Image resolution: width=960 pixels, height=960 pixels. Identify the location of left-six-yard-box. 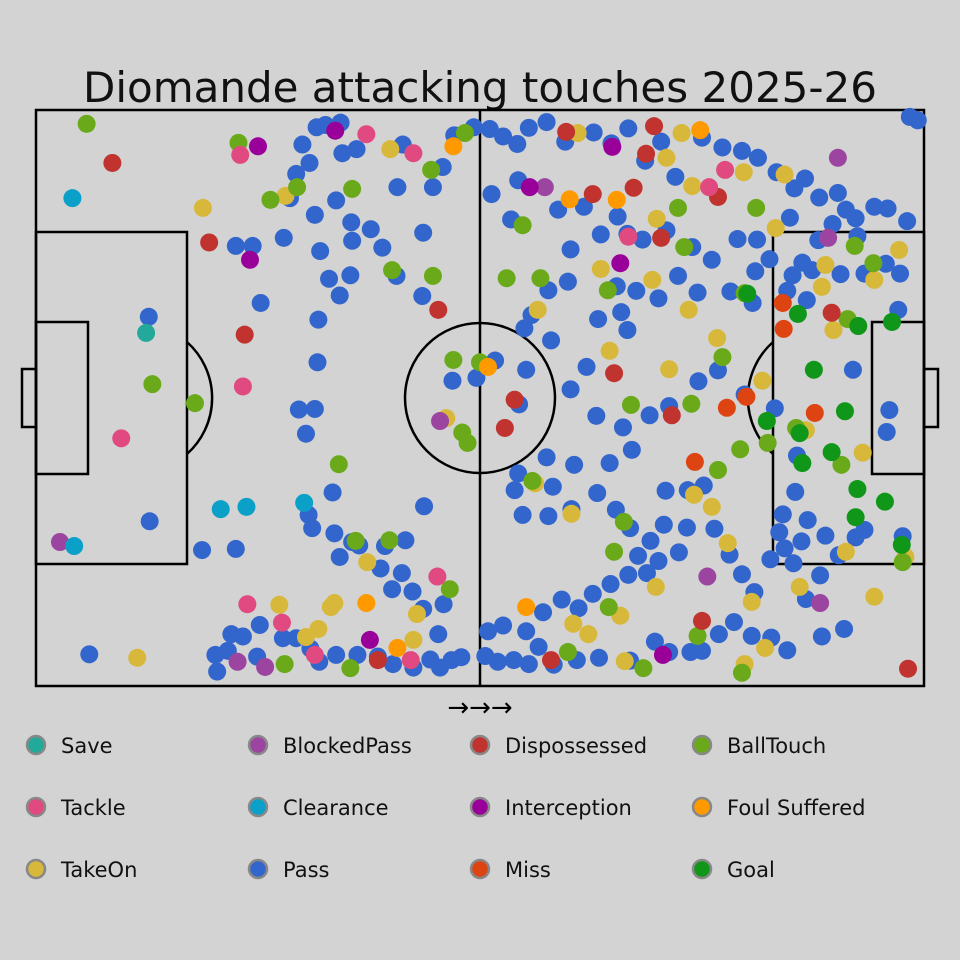
(62, 398).